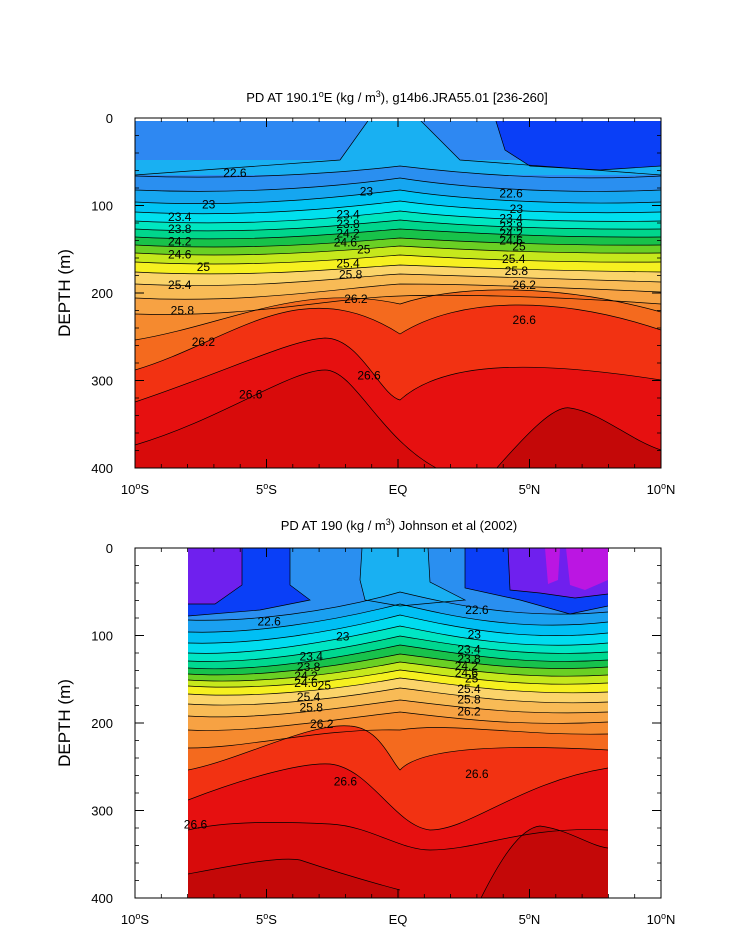 The image size is (733, 945). What do you see at coordinates (530, 919) in the screenshot?
I see `observed-x-tick-label: 5oN` at bounding box center [530, 919].